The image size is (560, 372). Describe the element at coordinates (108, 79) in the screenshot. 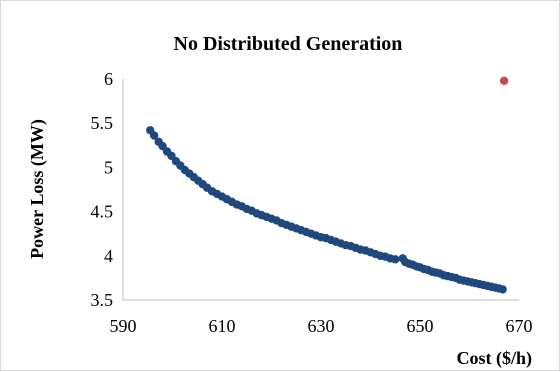

I see `y-tick-label: 6` at that location.